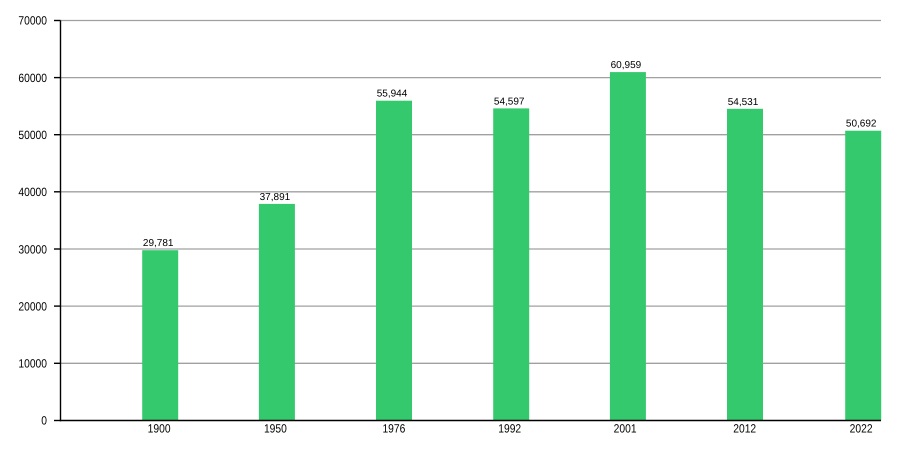 This screenshot has width=900, height=455. Describe the element at coordinates (44, 421) in the screenshot. I see `svg-text: 0` at that location.